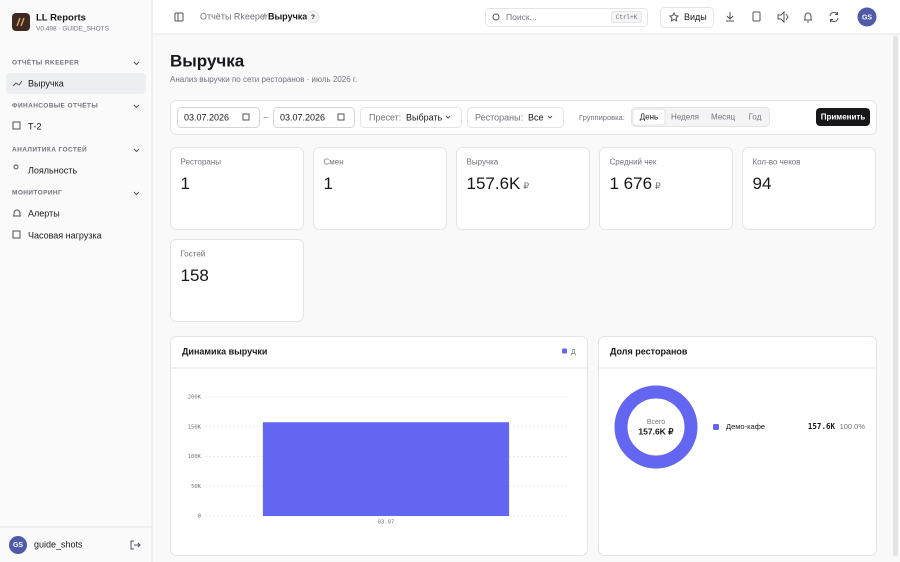 The width and height of the screenshot is (900, 562). What do you see at coordinates (424, 117) in the screenshot?
I see `preset-value: Выбрать` at bounding box center [424, 117].